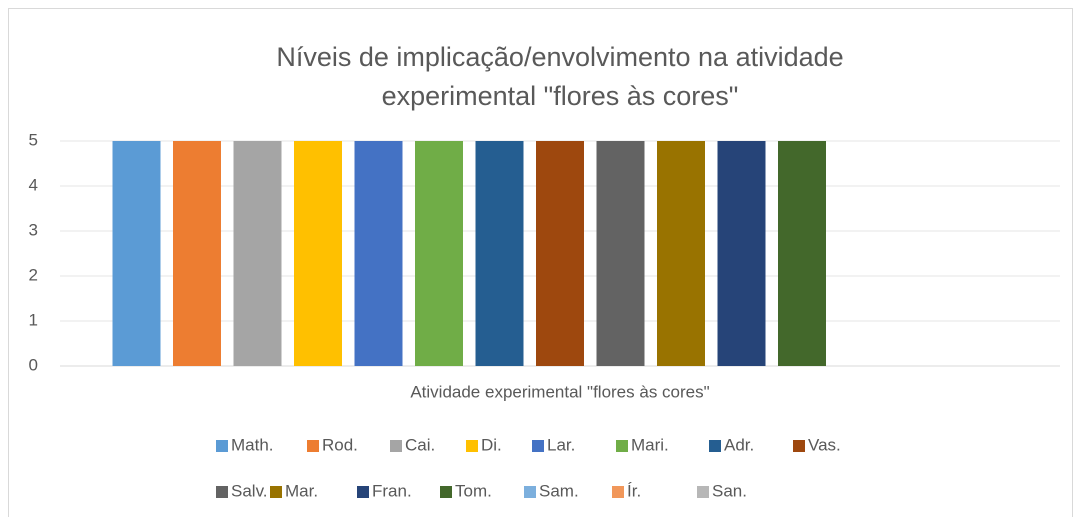 Image resolution: width=1075 pixels, height=517 pixels. Describe the element at coordinates (33, 364) in the screenshot. I see `y-tick-label: 0` at that location.